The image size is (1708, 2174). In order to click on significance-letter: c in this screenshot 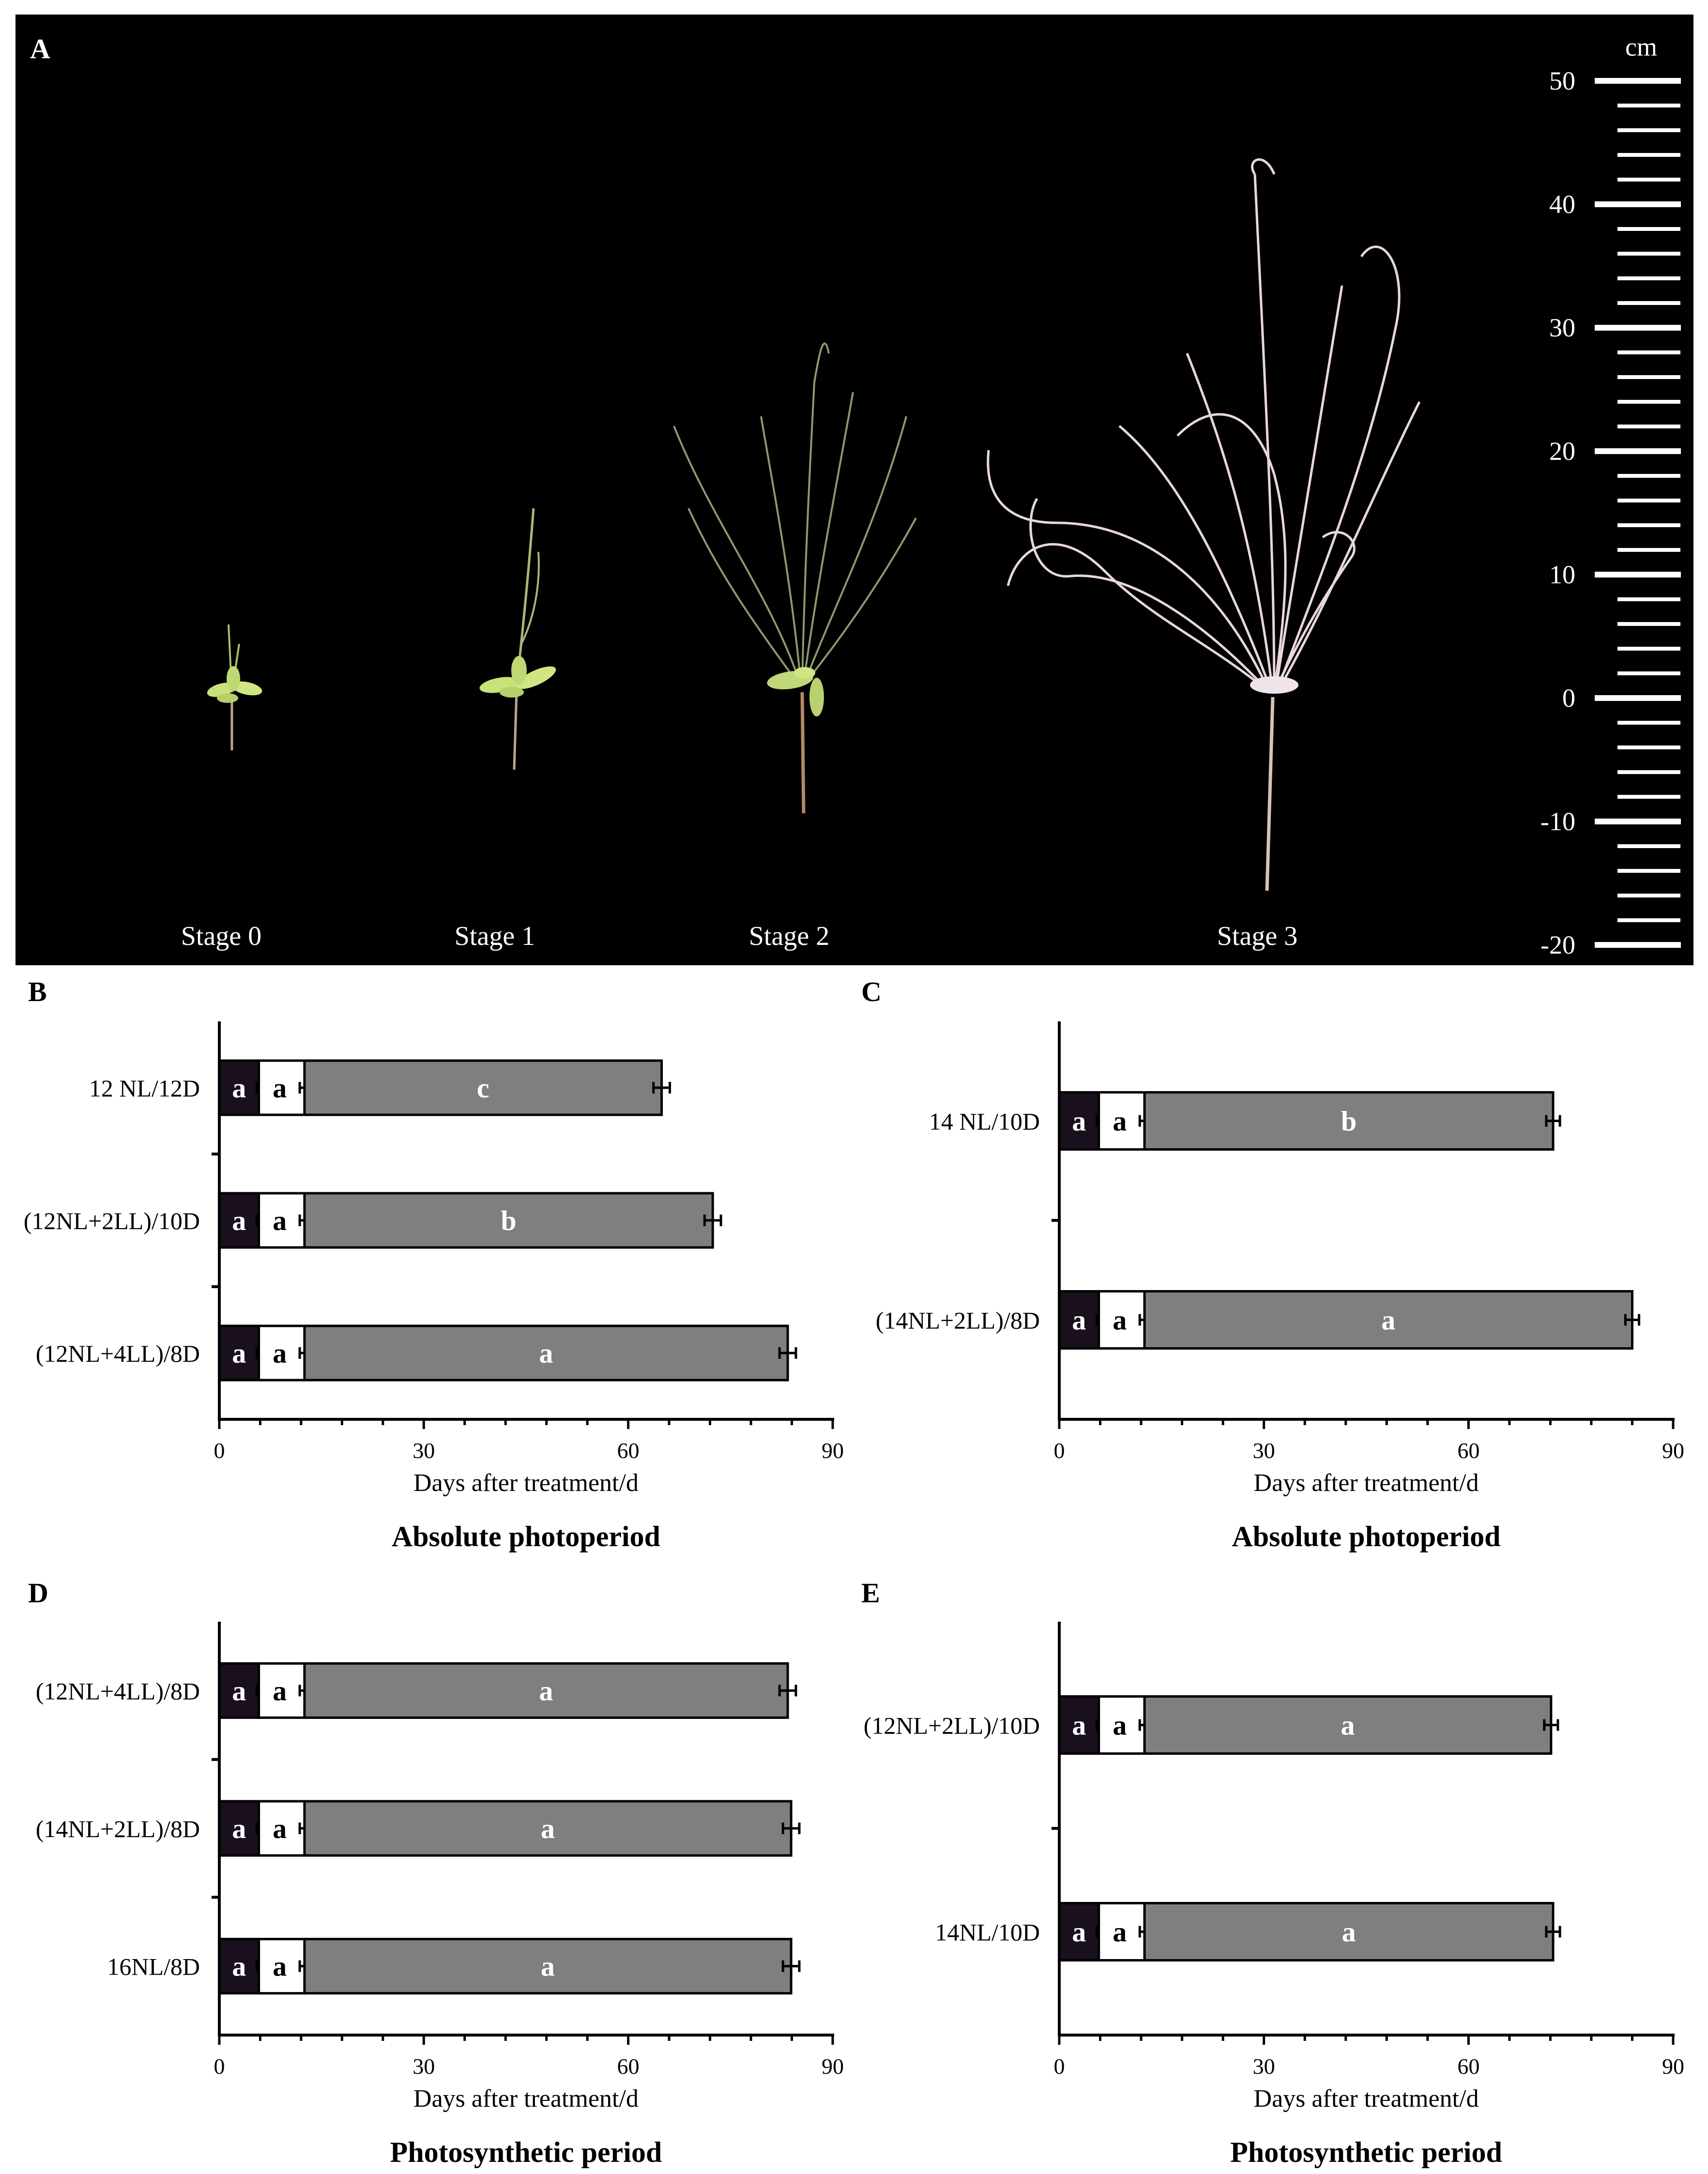, I will do `click(483, 1088)`.